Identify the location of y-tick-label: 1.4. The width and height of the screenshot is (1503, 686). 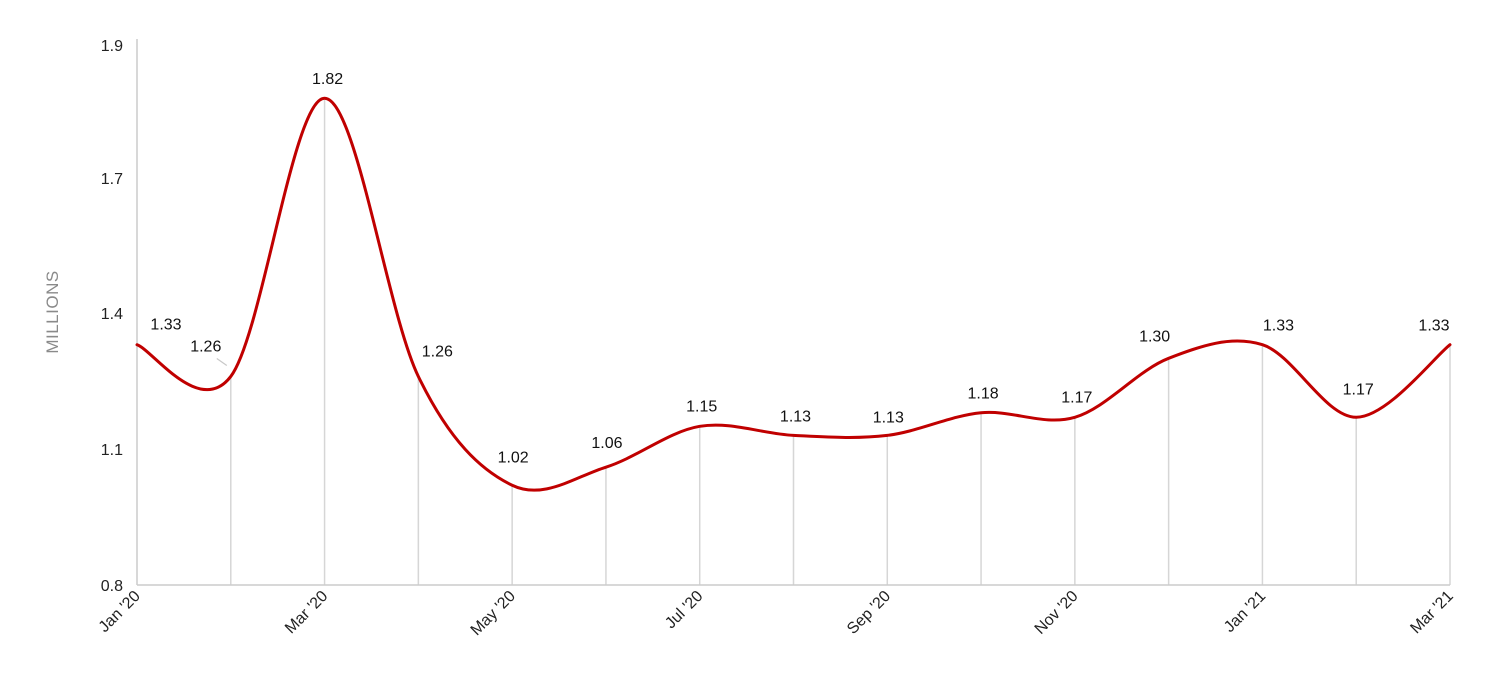
(112, 314).